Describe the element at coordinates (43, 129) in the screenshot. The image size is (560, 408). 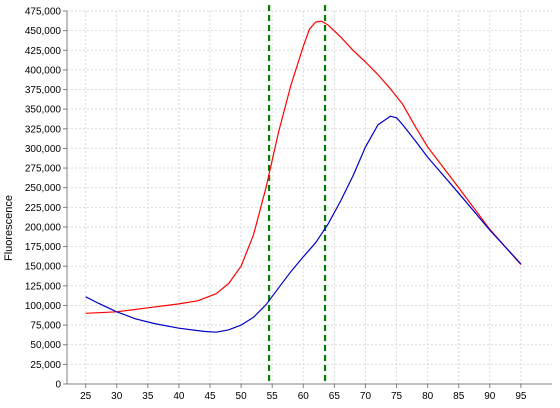
I see `y-tick-label: 325,000` at that location.